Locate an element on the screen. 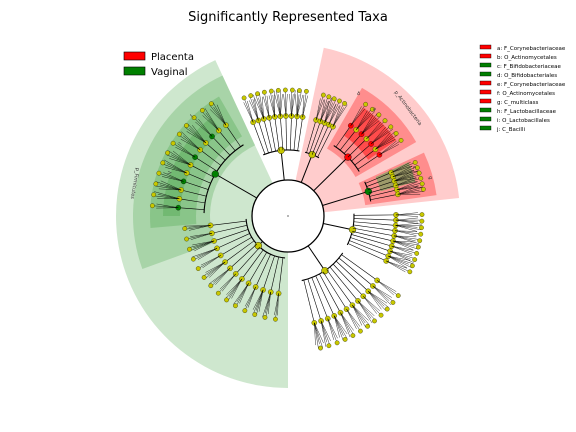  legend-label-placenta: Placenta is located at coordinates (172, 57).